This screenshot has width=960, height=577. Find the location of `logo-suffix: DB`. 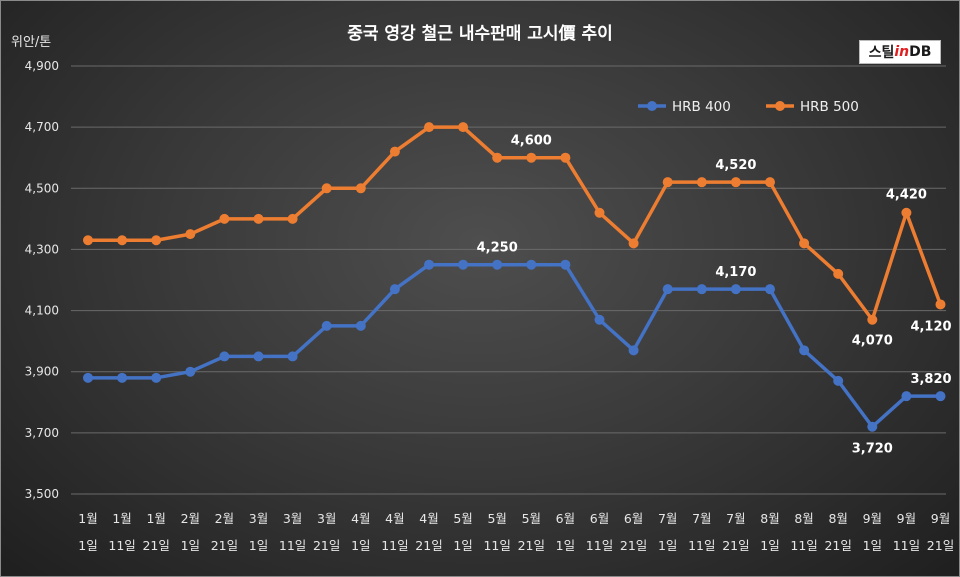

logo-suffix: DB is located at coordinates (920, 52).